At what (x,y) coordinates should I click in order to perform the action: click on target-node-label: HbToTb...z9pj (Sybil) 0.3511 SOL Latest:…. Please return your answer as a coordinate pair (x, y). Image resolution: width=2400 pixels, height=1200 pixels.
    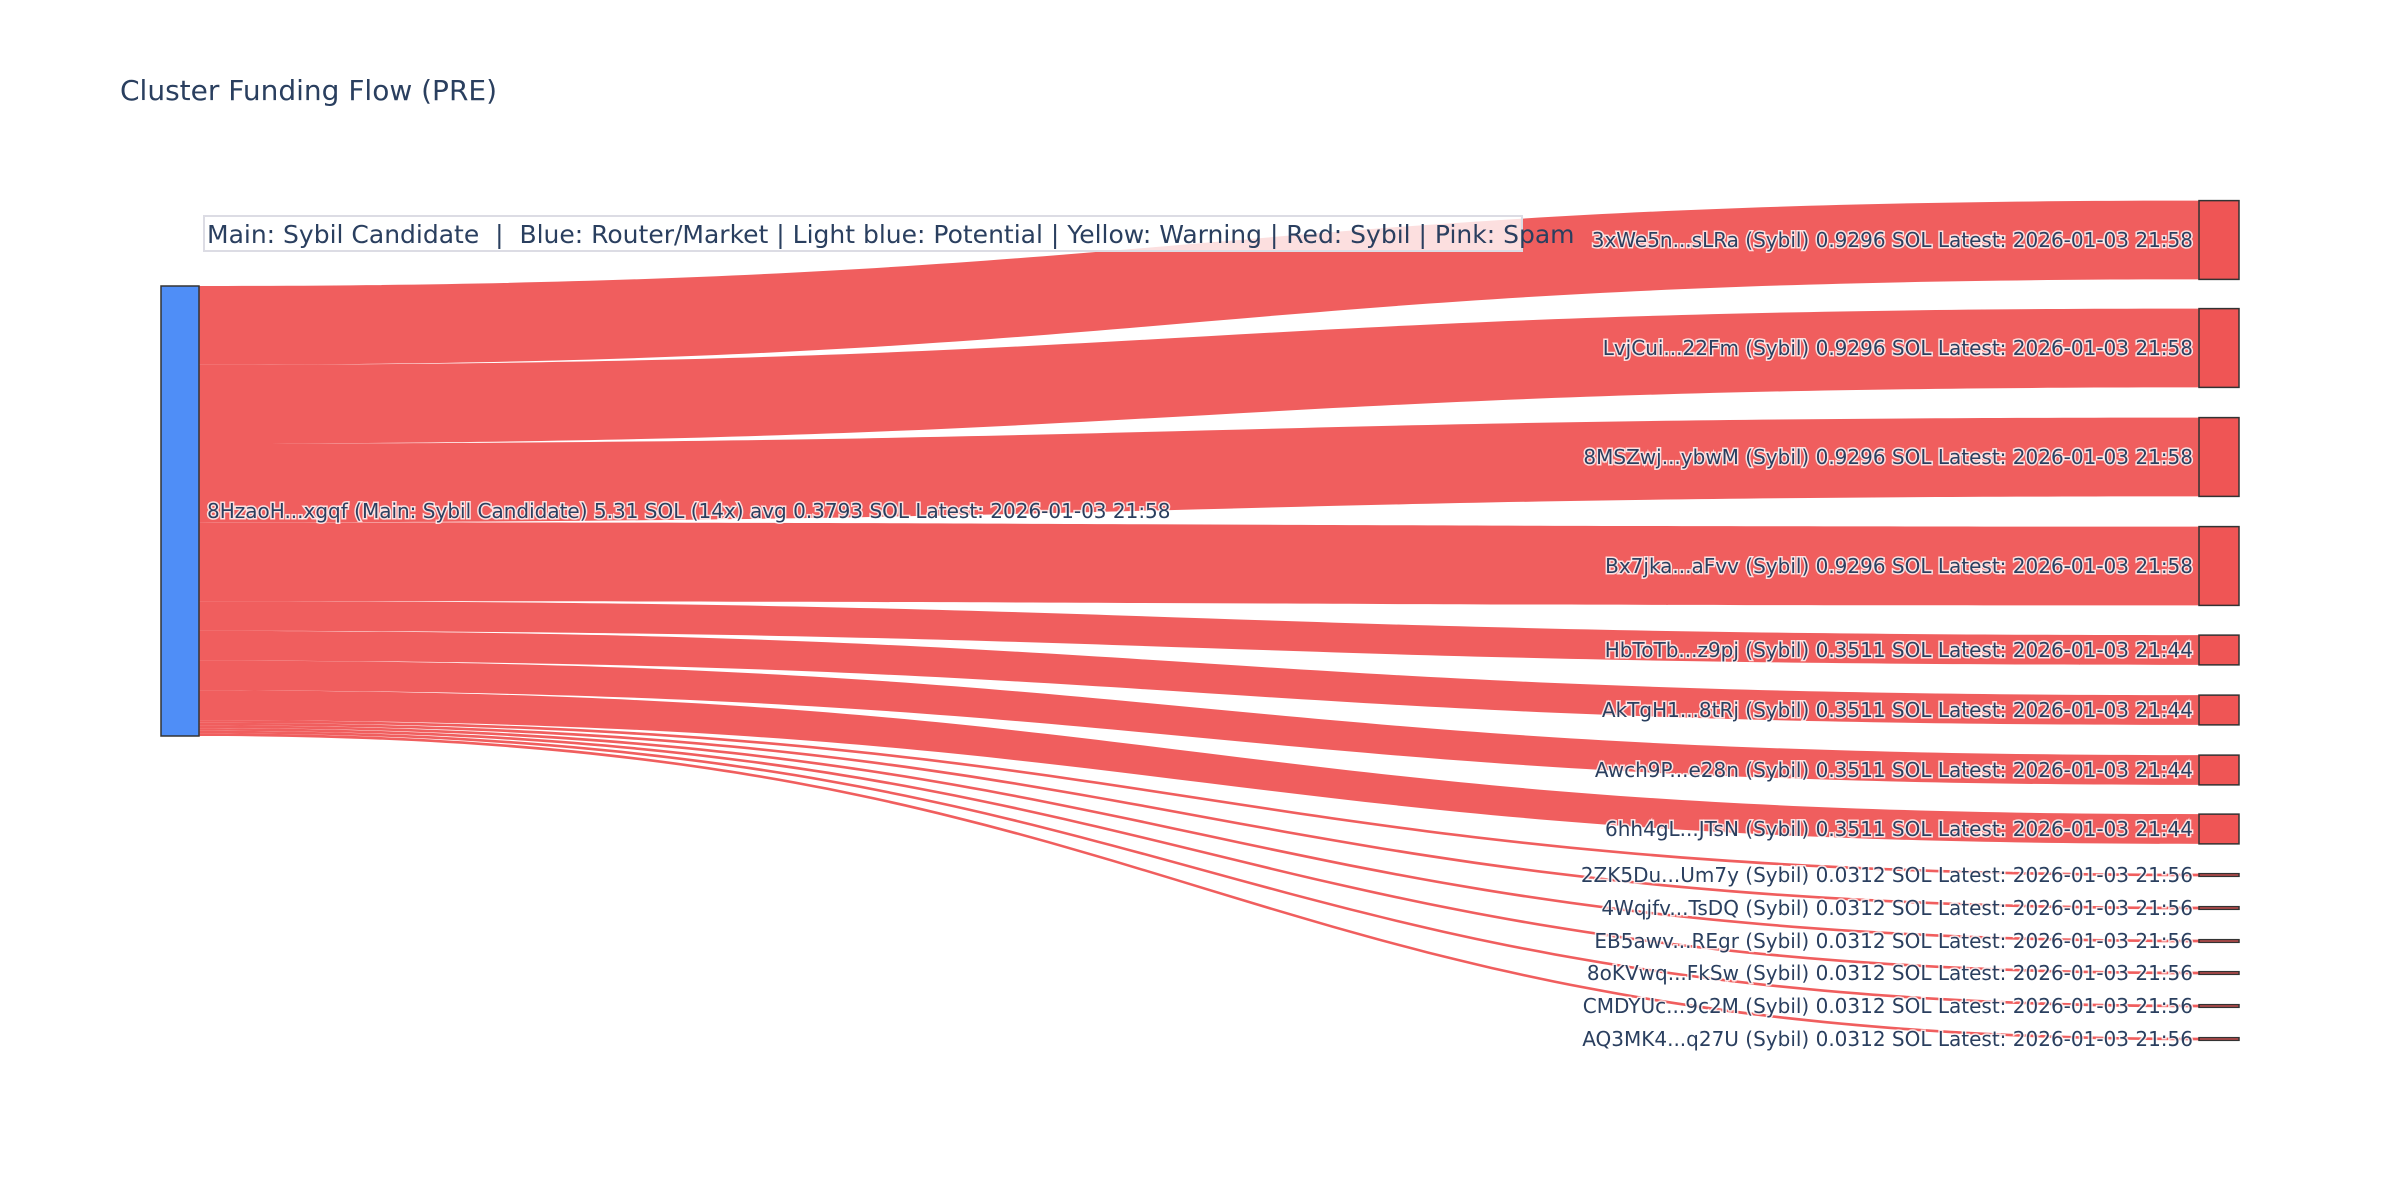
    Looking at the image, I should click on (1899, 650).